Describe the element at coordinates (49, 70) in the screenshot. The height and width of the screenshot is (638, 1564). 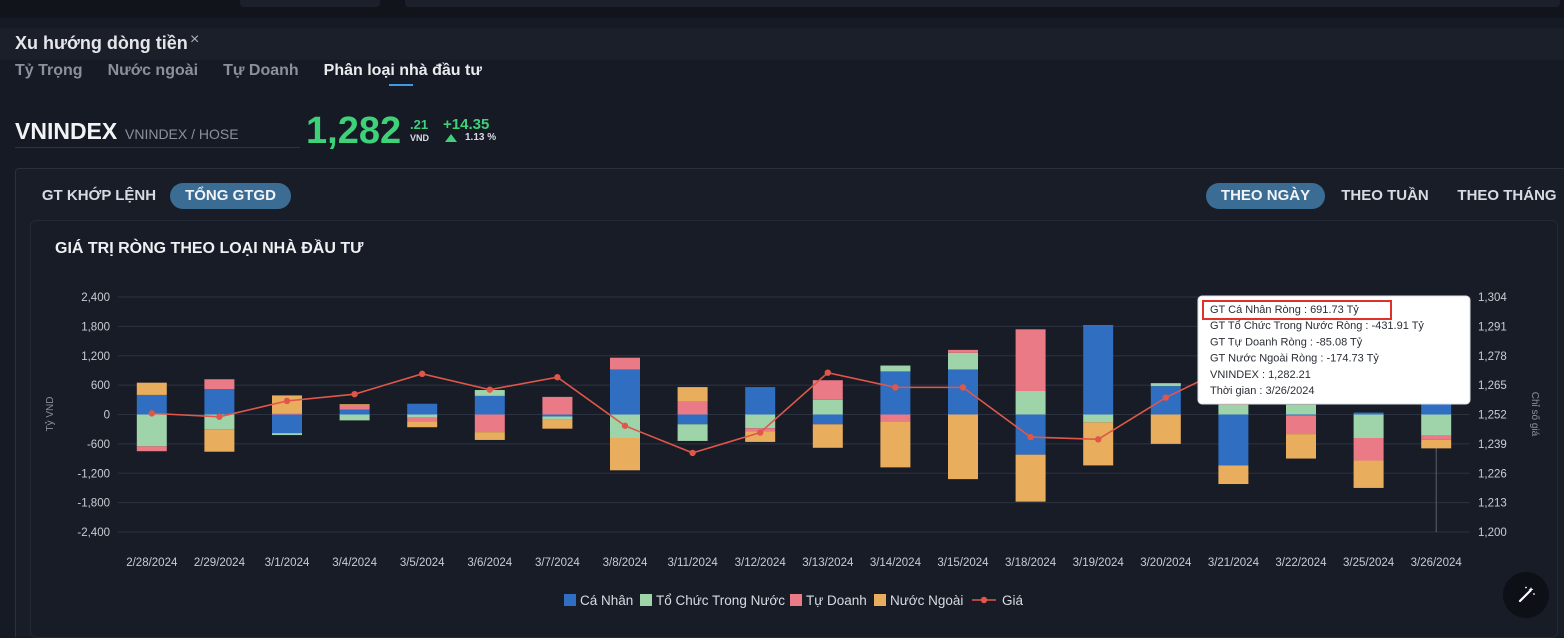
I see `tab-ty-trong: Tỷ Trọng` at that location.